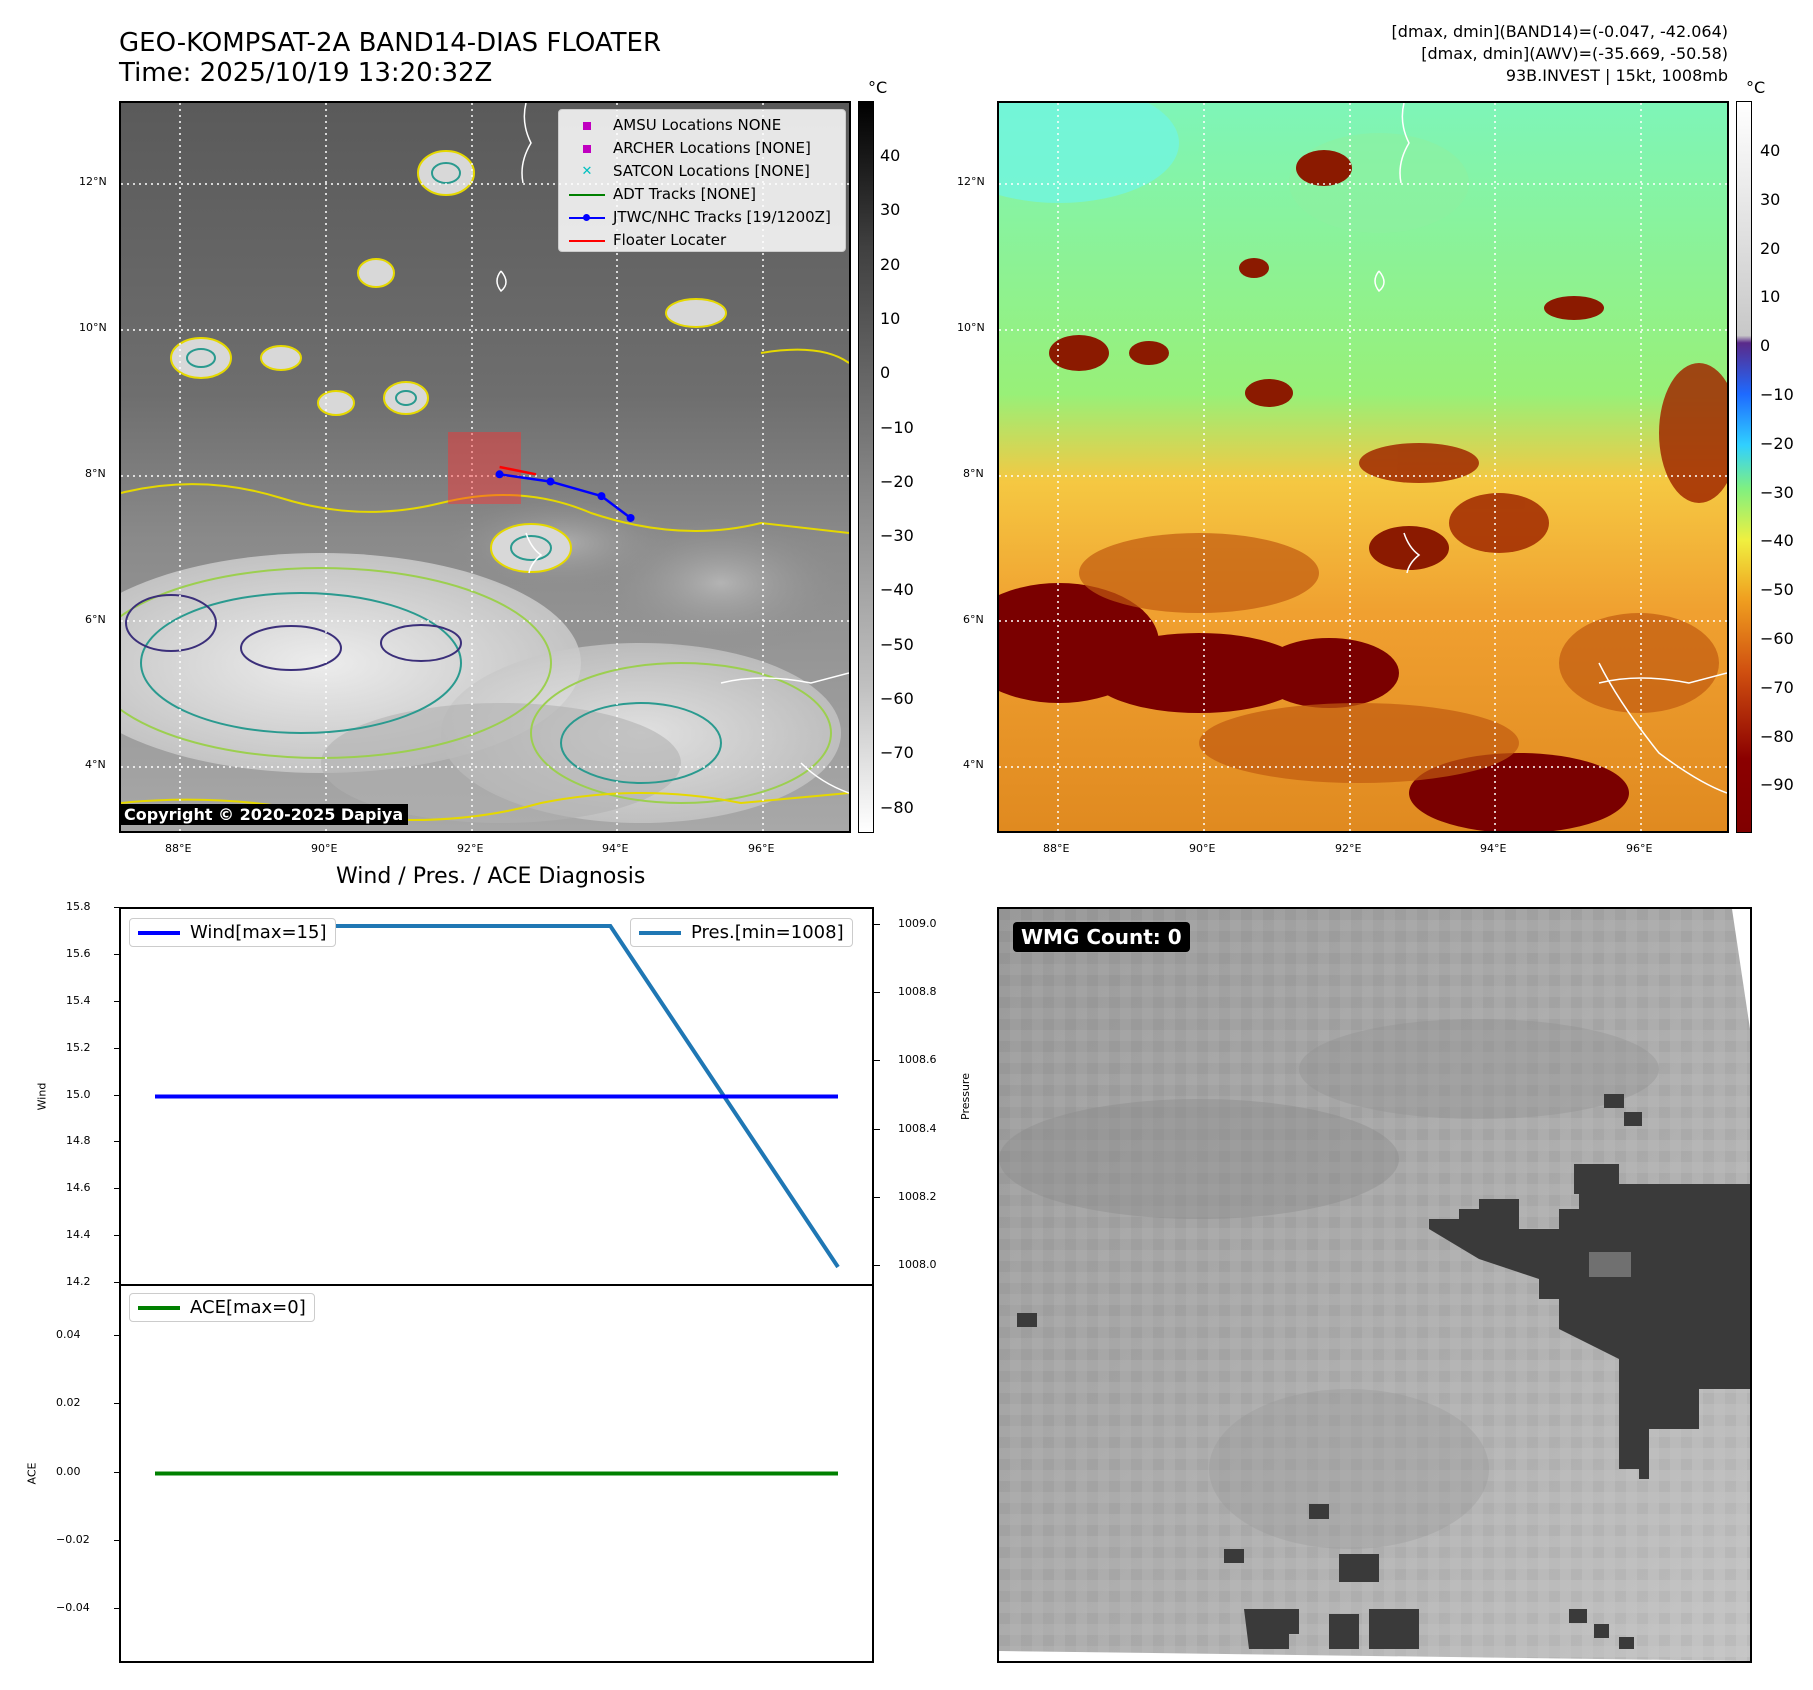 This screenshot has width=1813, height=1690. Describe the element at coordinates (965, 1096) in the screenshot. I see `pressure-axis-label: Pressure` at that location.